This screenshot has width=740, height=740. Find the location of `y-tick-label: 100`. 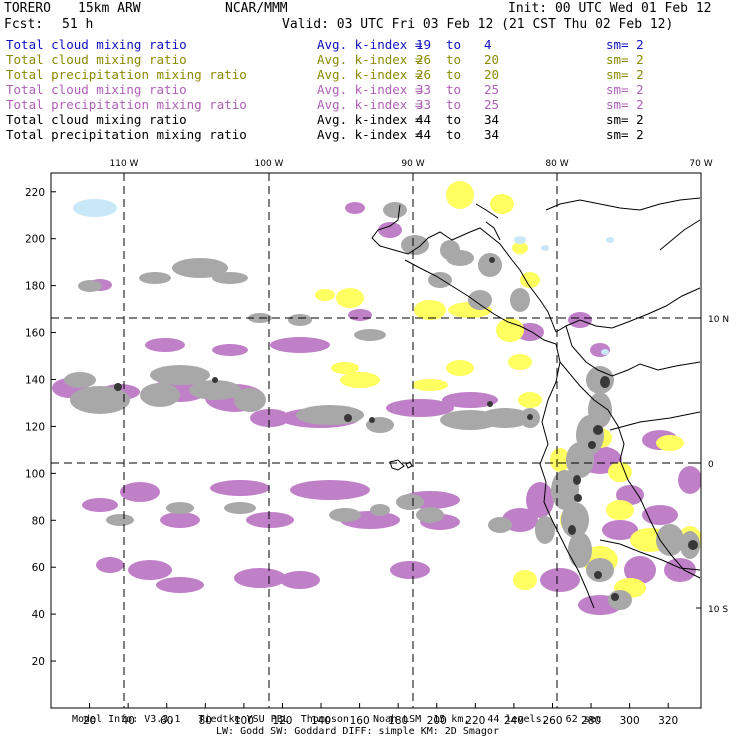

y-tick-label: 100 is located at coordinates (35, 474).